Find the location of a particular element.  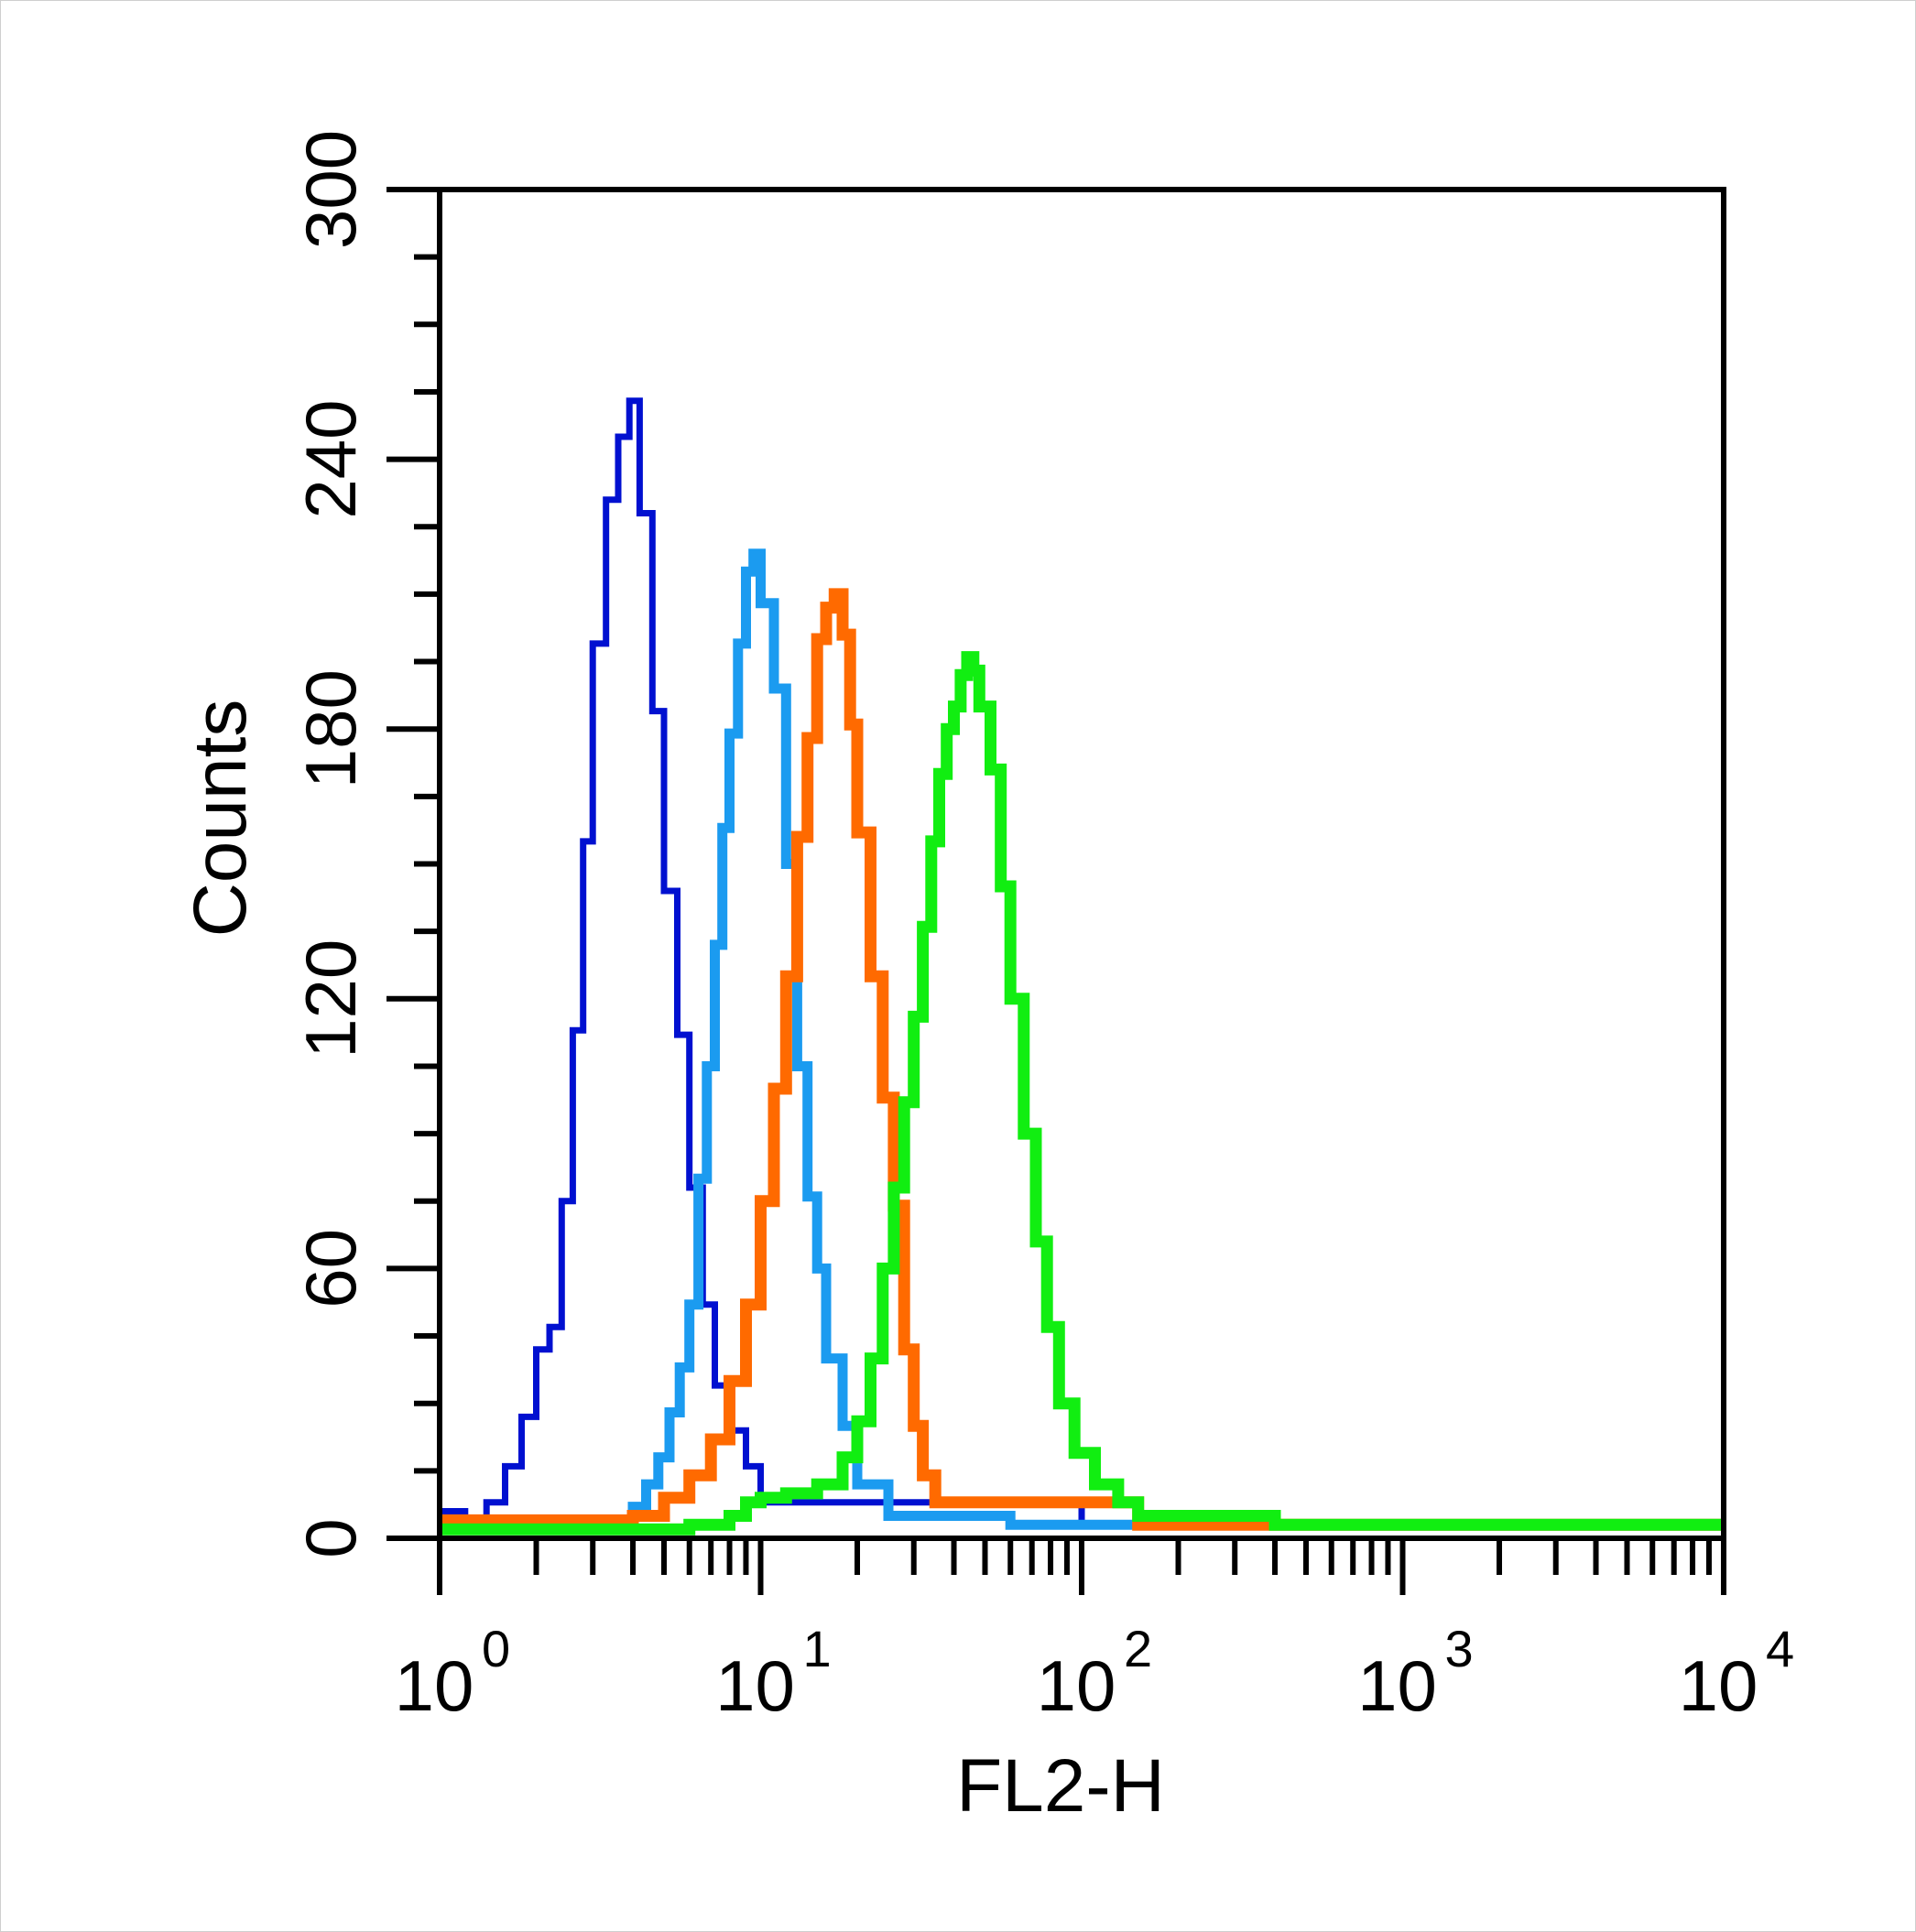

x-tick-exponent: 1 is located at coordinates (817, 1648).